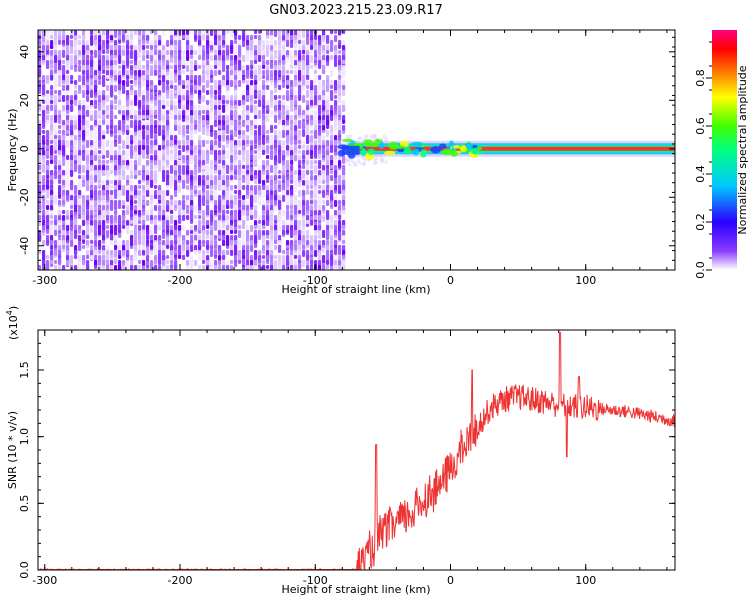  What do you see at coordinates (703, 160) in the screenshot?
I see `colorbar-ticks: 0.0 0.2 0.4 0.6 0.8` at bounding box center [703, 160].